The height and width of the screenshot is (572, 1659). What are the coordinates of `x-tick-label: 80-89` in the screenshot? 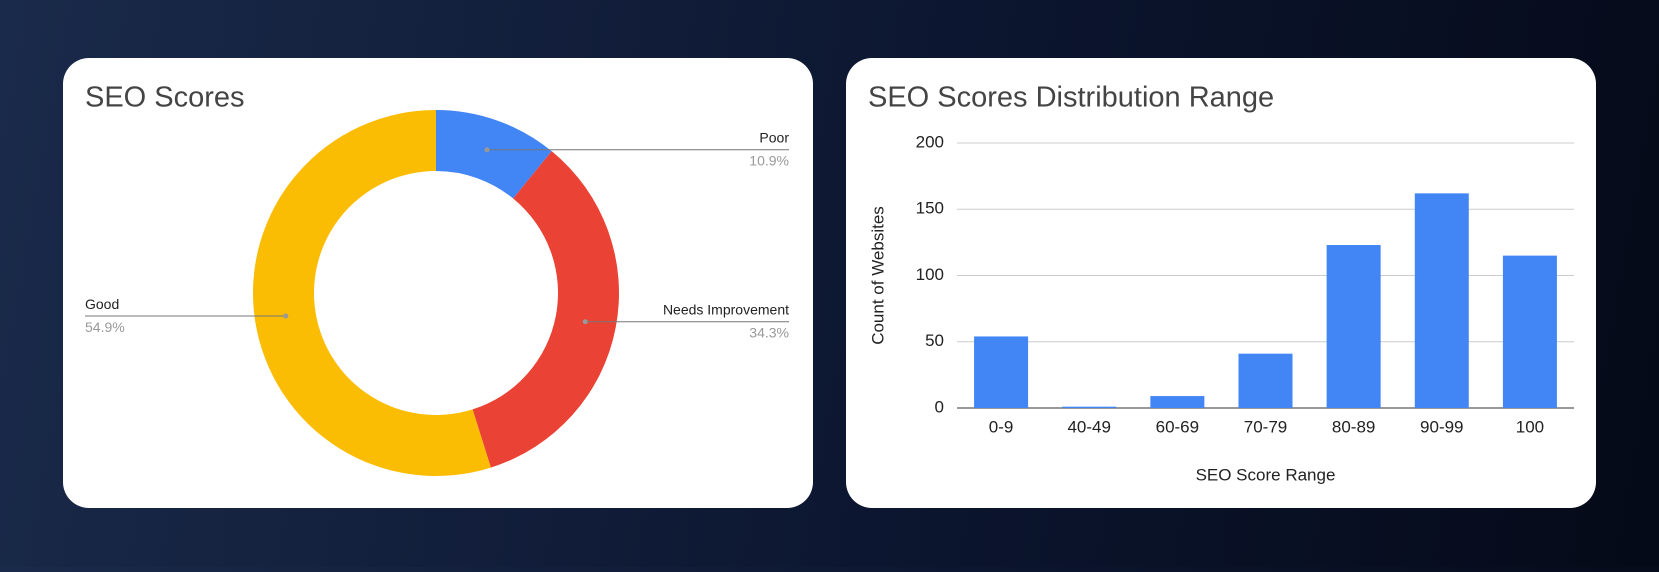 It's located at (1353, 426).